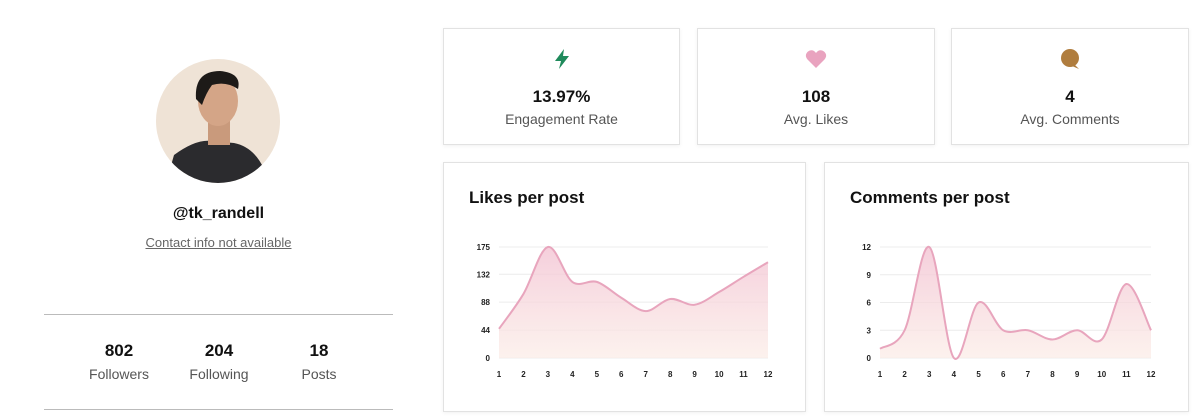 This screenshot has height=419, width=1196. I want to click on chart-title: Likes per post, so click(527, 197).